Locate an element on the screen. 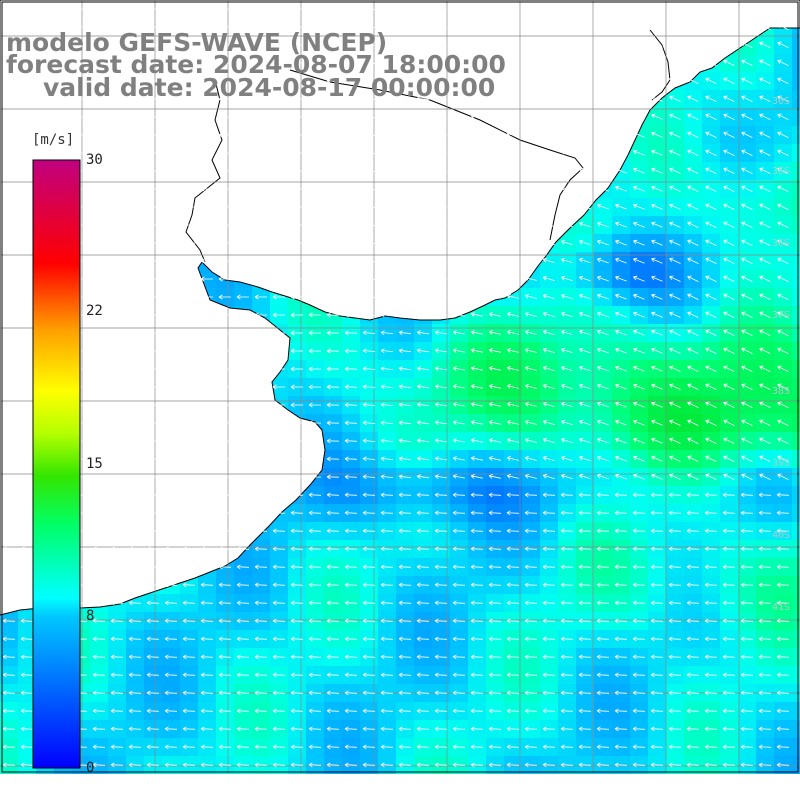 Image resolution: width=800 pixels, height=804 pixels. latitude-label: 40S is located at coordinates (781, 535).